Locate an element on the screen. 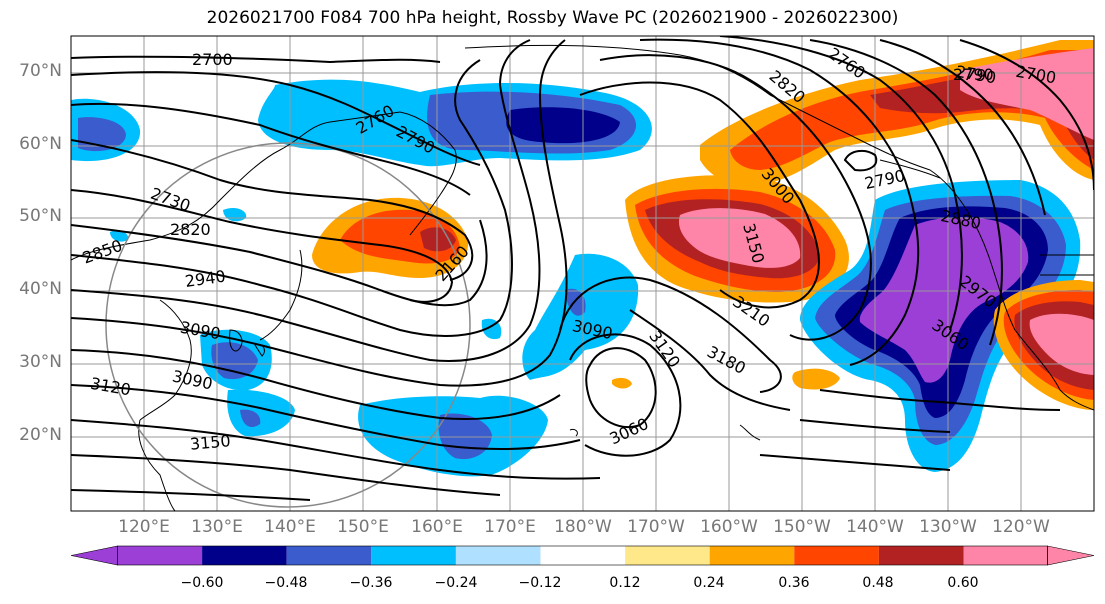 The image size is (1105, 604). lon-tick: 130°W is located at coordinates (948, 527).